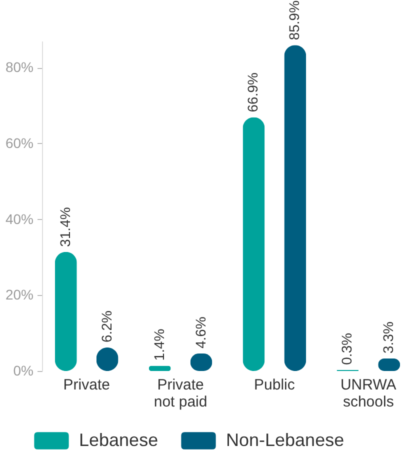 This screenshot has width=417, height=454. What do you see at coordinates (368, 393) in the screenshot?
I see `x-tick-label: UNRWA schools` at bounding box center [368, 393].